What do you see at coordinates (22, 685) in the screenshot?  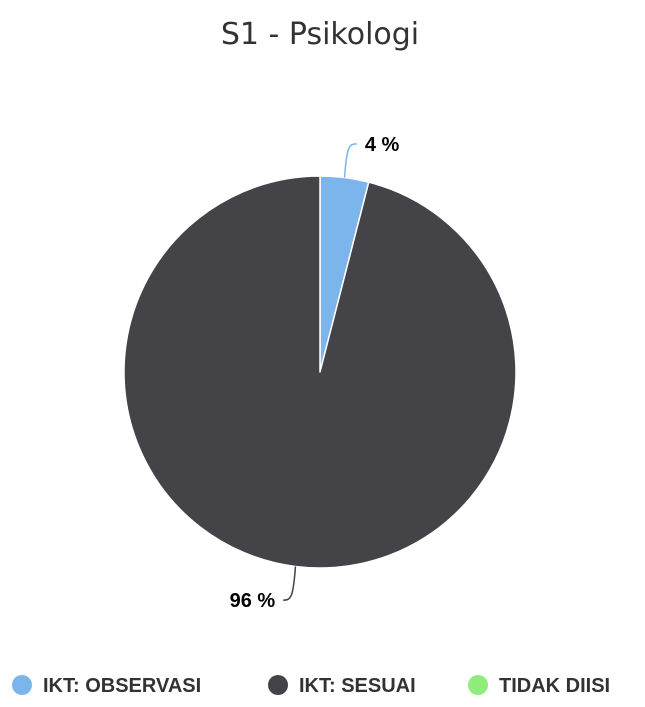 I see `legend-marker-ikt-observasi` at bounding box center [22, 685].